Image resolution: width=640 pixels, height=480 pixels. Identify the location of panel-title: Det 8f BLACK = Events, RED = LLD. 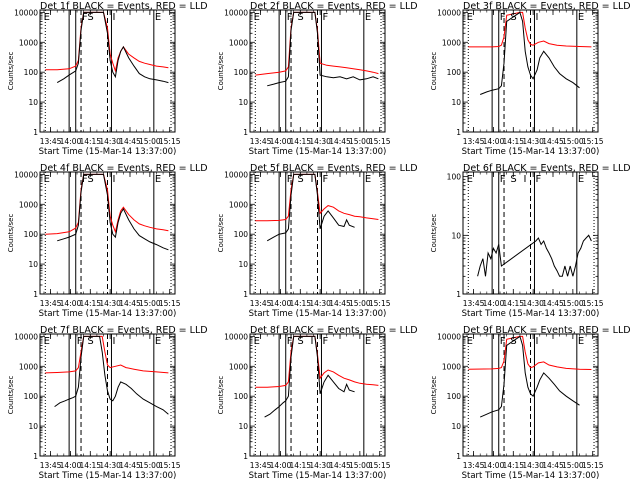
(334, 330).